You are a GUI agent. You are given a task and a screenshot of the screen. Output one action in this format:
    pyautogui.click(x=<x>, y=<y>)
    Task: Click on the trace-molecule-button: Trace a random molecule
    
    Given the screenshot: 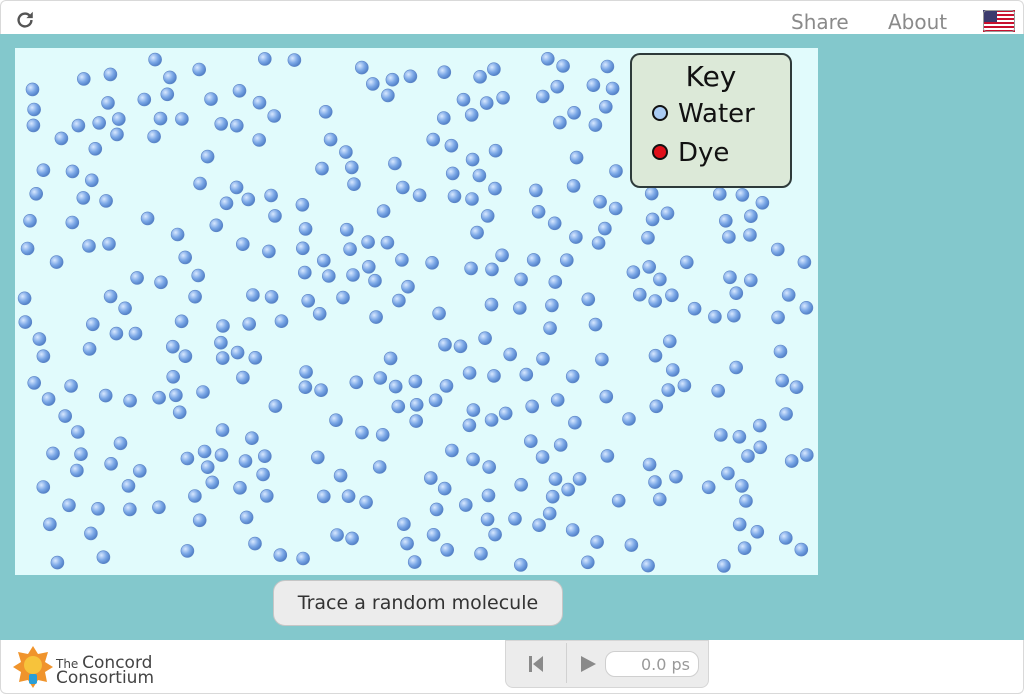 What is the action you would take?
    pyautogui.click(x=418, y=603)
    